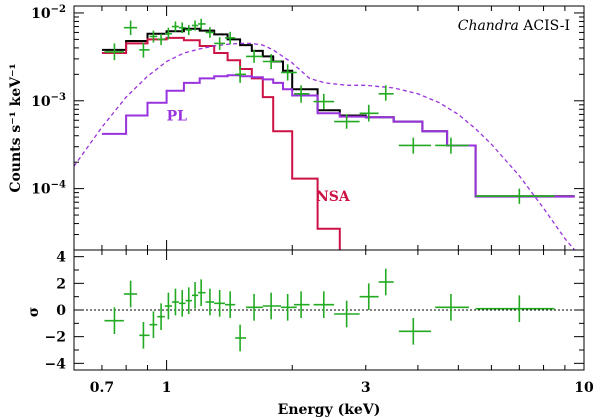  I want to click on y-tick-label-exp: −3, so click(58, 97).